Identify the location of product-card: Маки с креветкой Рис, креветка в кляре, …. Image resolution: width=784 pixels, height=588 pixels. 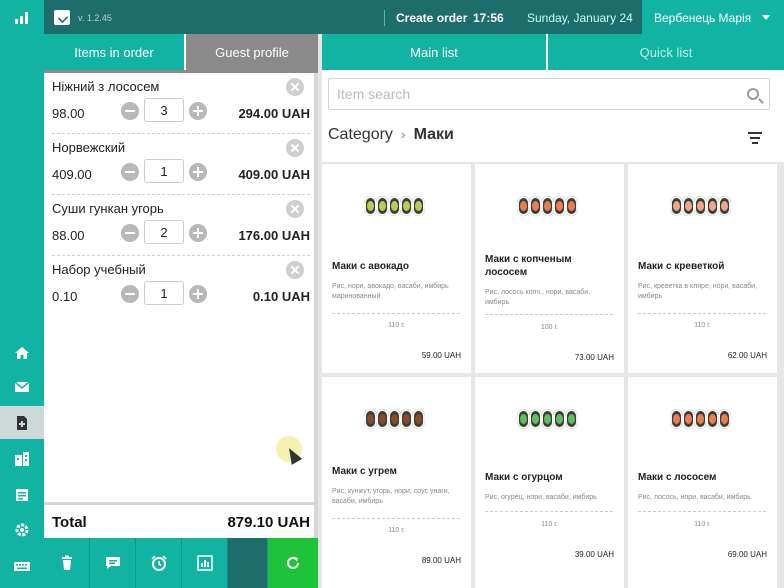
(702, 268).